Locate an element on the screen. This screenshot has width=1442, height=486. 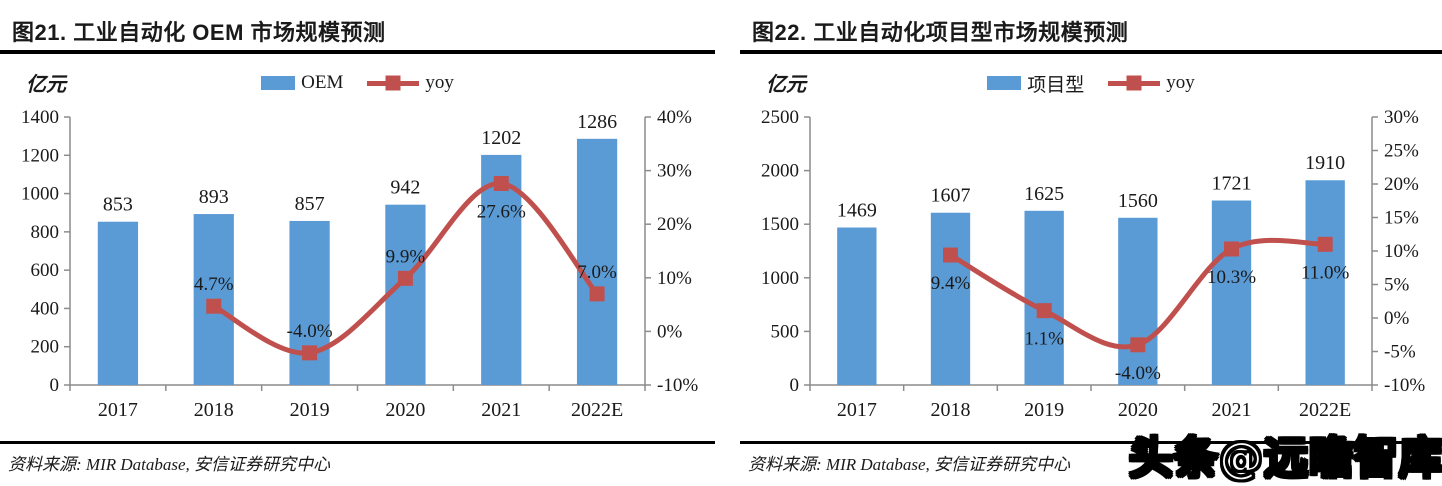
svg-text: 1202 is located at coordinates (501, 138).